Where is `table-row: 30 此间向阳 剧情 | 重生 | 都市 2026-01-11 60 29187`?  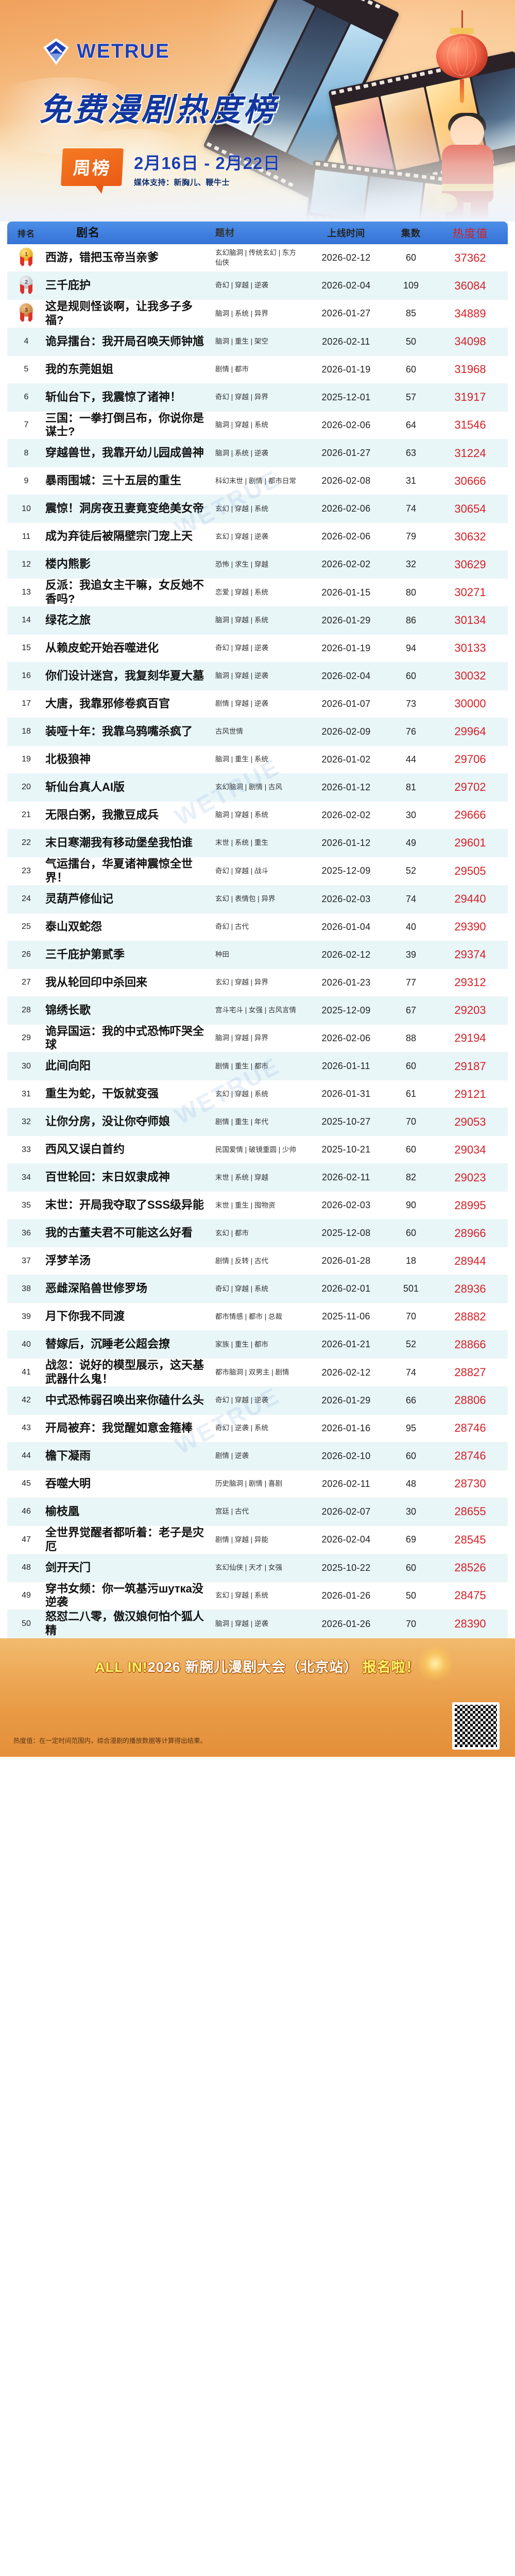 table-row: 30 此间向阳 剧情 | 重生 | 都市 2026-01-11 60 29187 is located at coordinates (257, 1067).